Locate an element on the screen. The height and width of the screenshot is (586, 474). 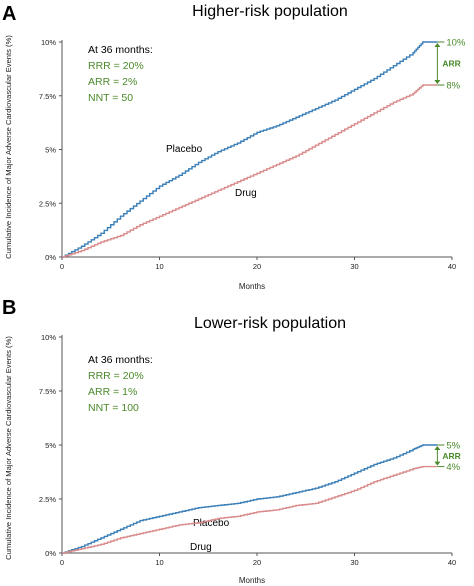
series-line-drug is located at coordinates (250, 509).